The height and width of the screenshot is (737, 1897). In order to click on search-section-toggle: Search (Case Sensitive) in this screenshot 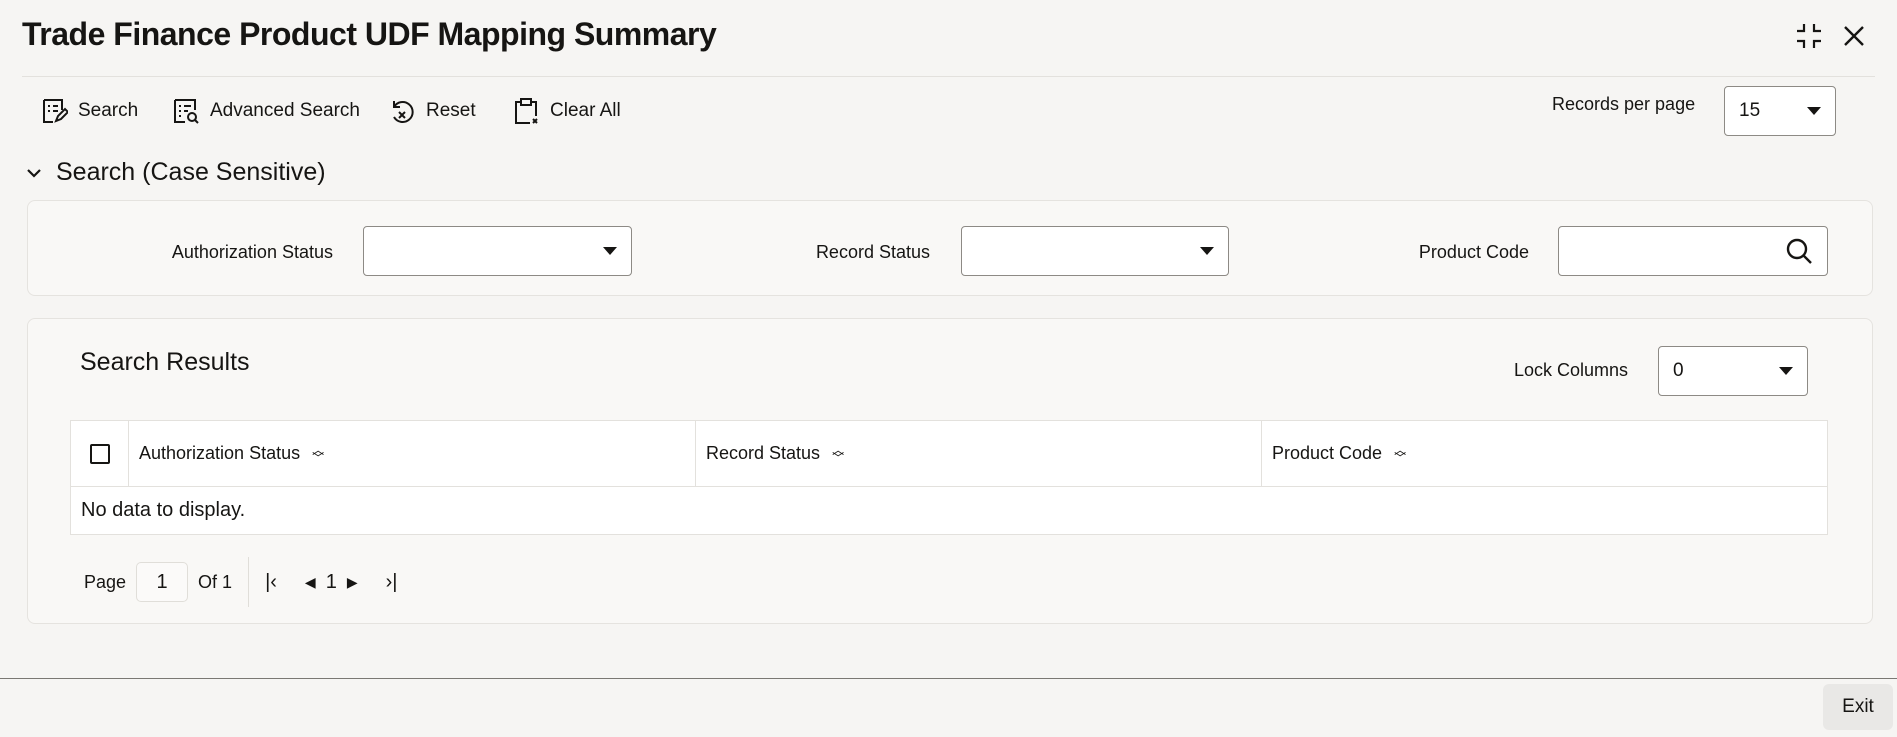, I will do `click(176, 172)`.